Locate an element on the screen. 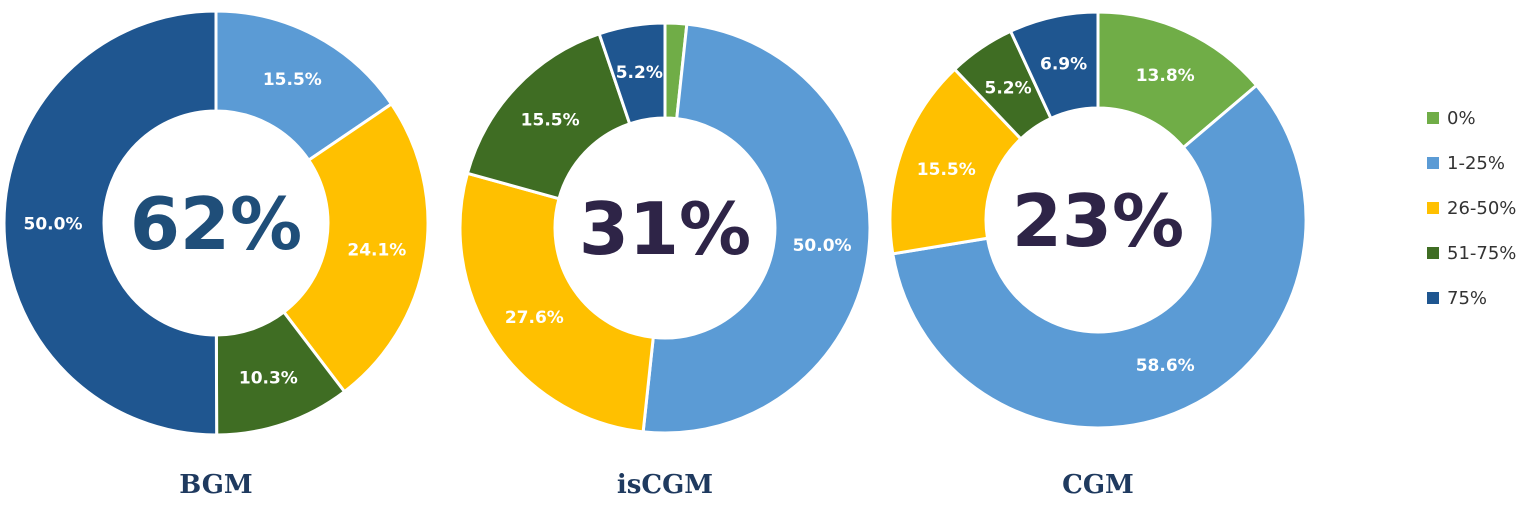 The image size is (1535, 513). legend: 0% 1-25% 26-50% 51-75% 75% is located at coordinates (1471, 208).